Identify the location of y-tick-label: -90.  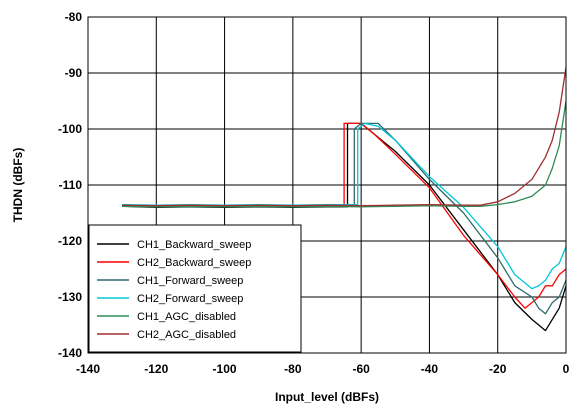
(74, 73).